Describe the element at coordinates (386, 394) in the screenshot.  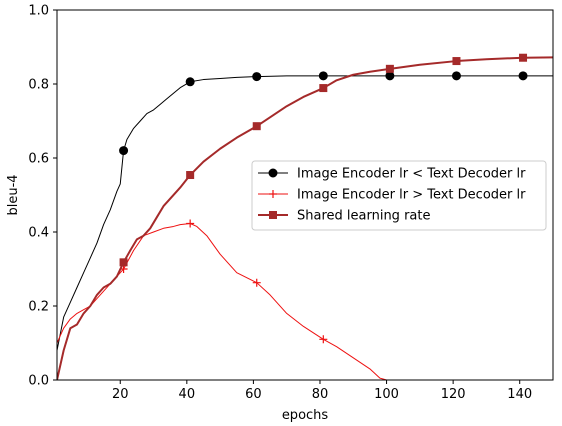
I see `x-tick-label: 100` at that location.